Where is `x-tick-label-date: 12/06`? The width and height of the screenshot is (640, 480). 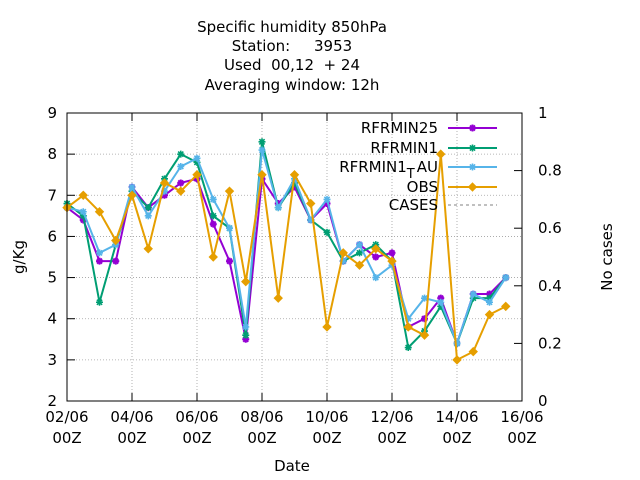 x-tick-label-date: 12/06 is located at coordinates (391, 417).